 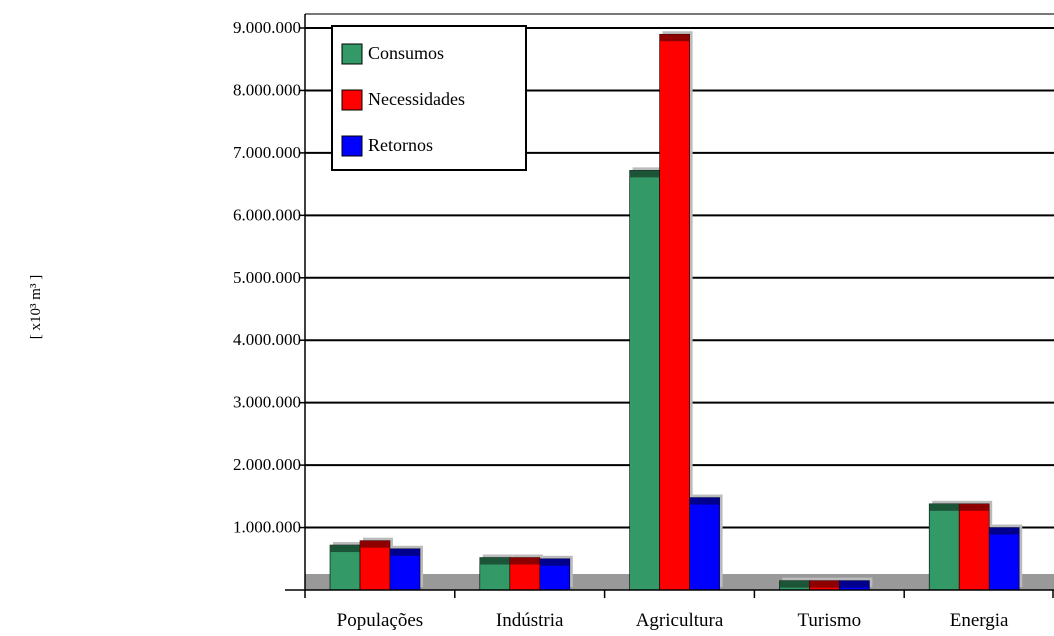 I want to click on legend: Consumos Necessidades Retornos, so click(x=429, y=98).